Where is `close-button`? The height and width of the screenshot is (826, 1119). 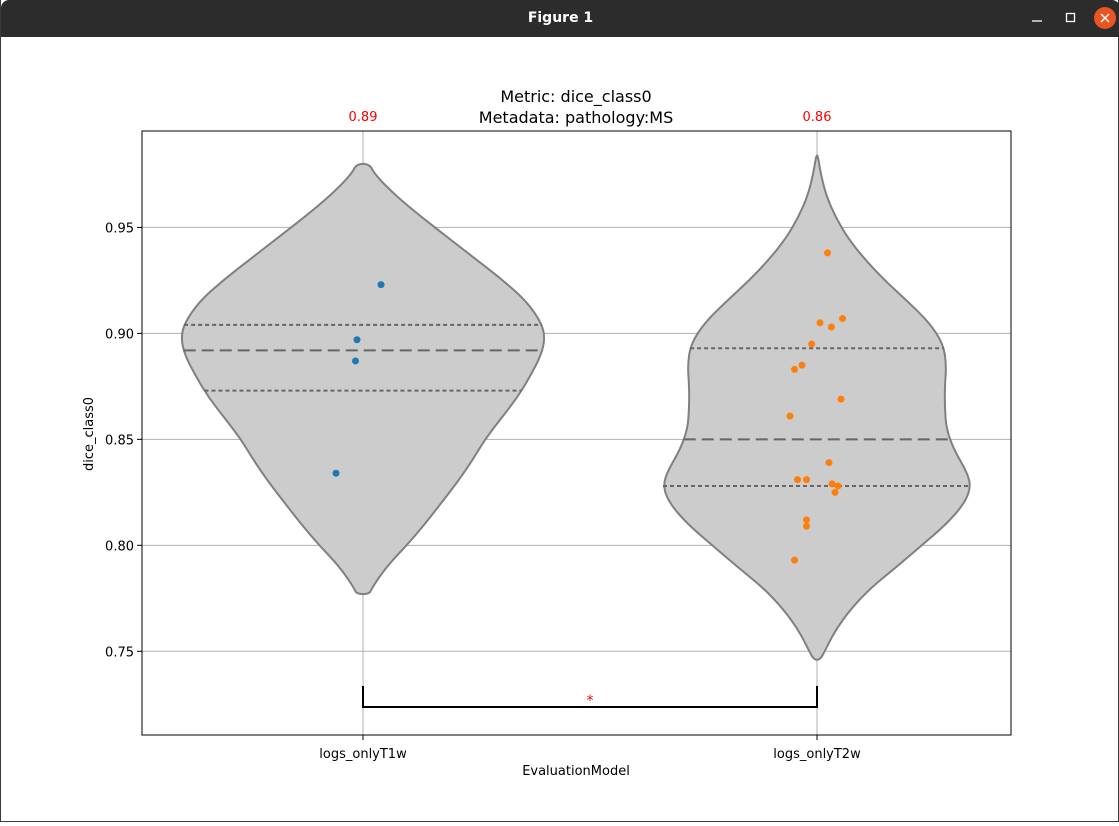
close-button is located at coordinates (1105, 18).